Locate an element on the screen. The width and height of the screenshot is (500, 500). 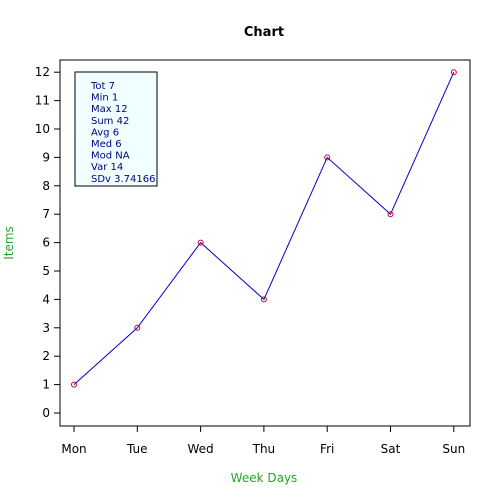
y-tick-label: 0 is located at coordinates (46, 413).